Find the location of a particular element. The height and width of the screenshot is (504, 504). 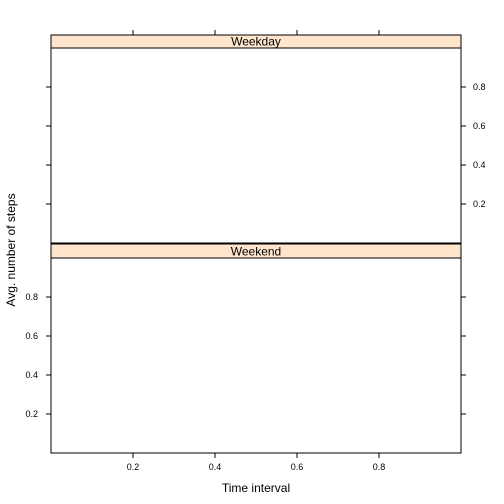

x-tick-label: 0.2 is located at coordinates (133, 467).